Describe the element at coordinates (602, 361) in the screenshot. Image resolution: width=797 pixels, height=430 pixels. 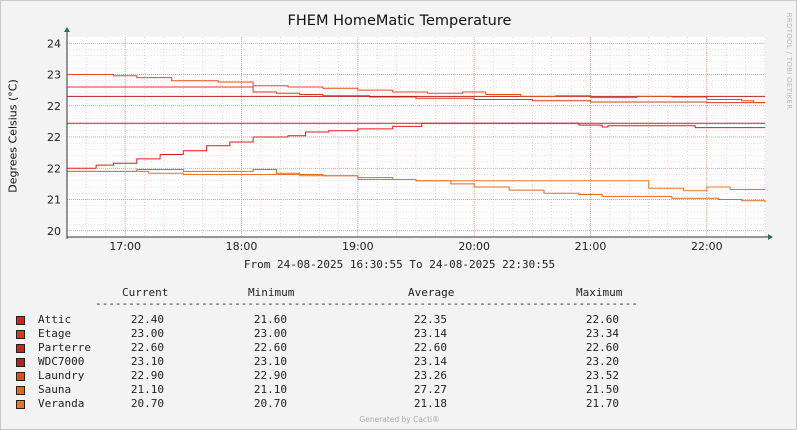
I see `legend-value-maximum: 23.20` at that location.